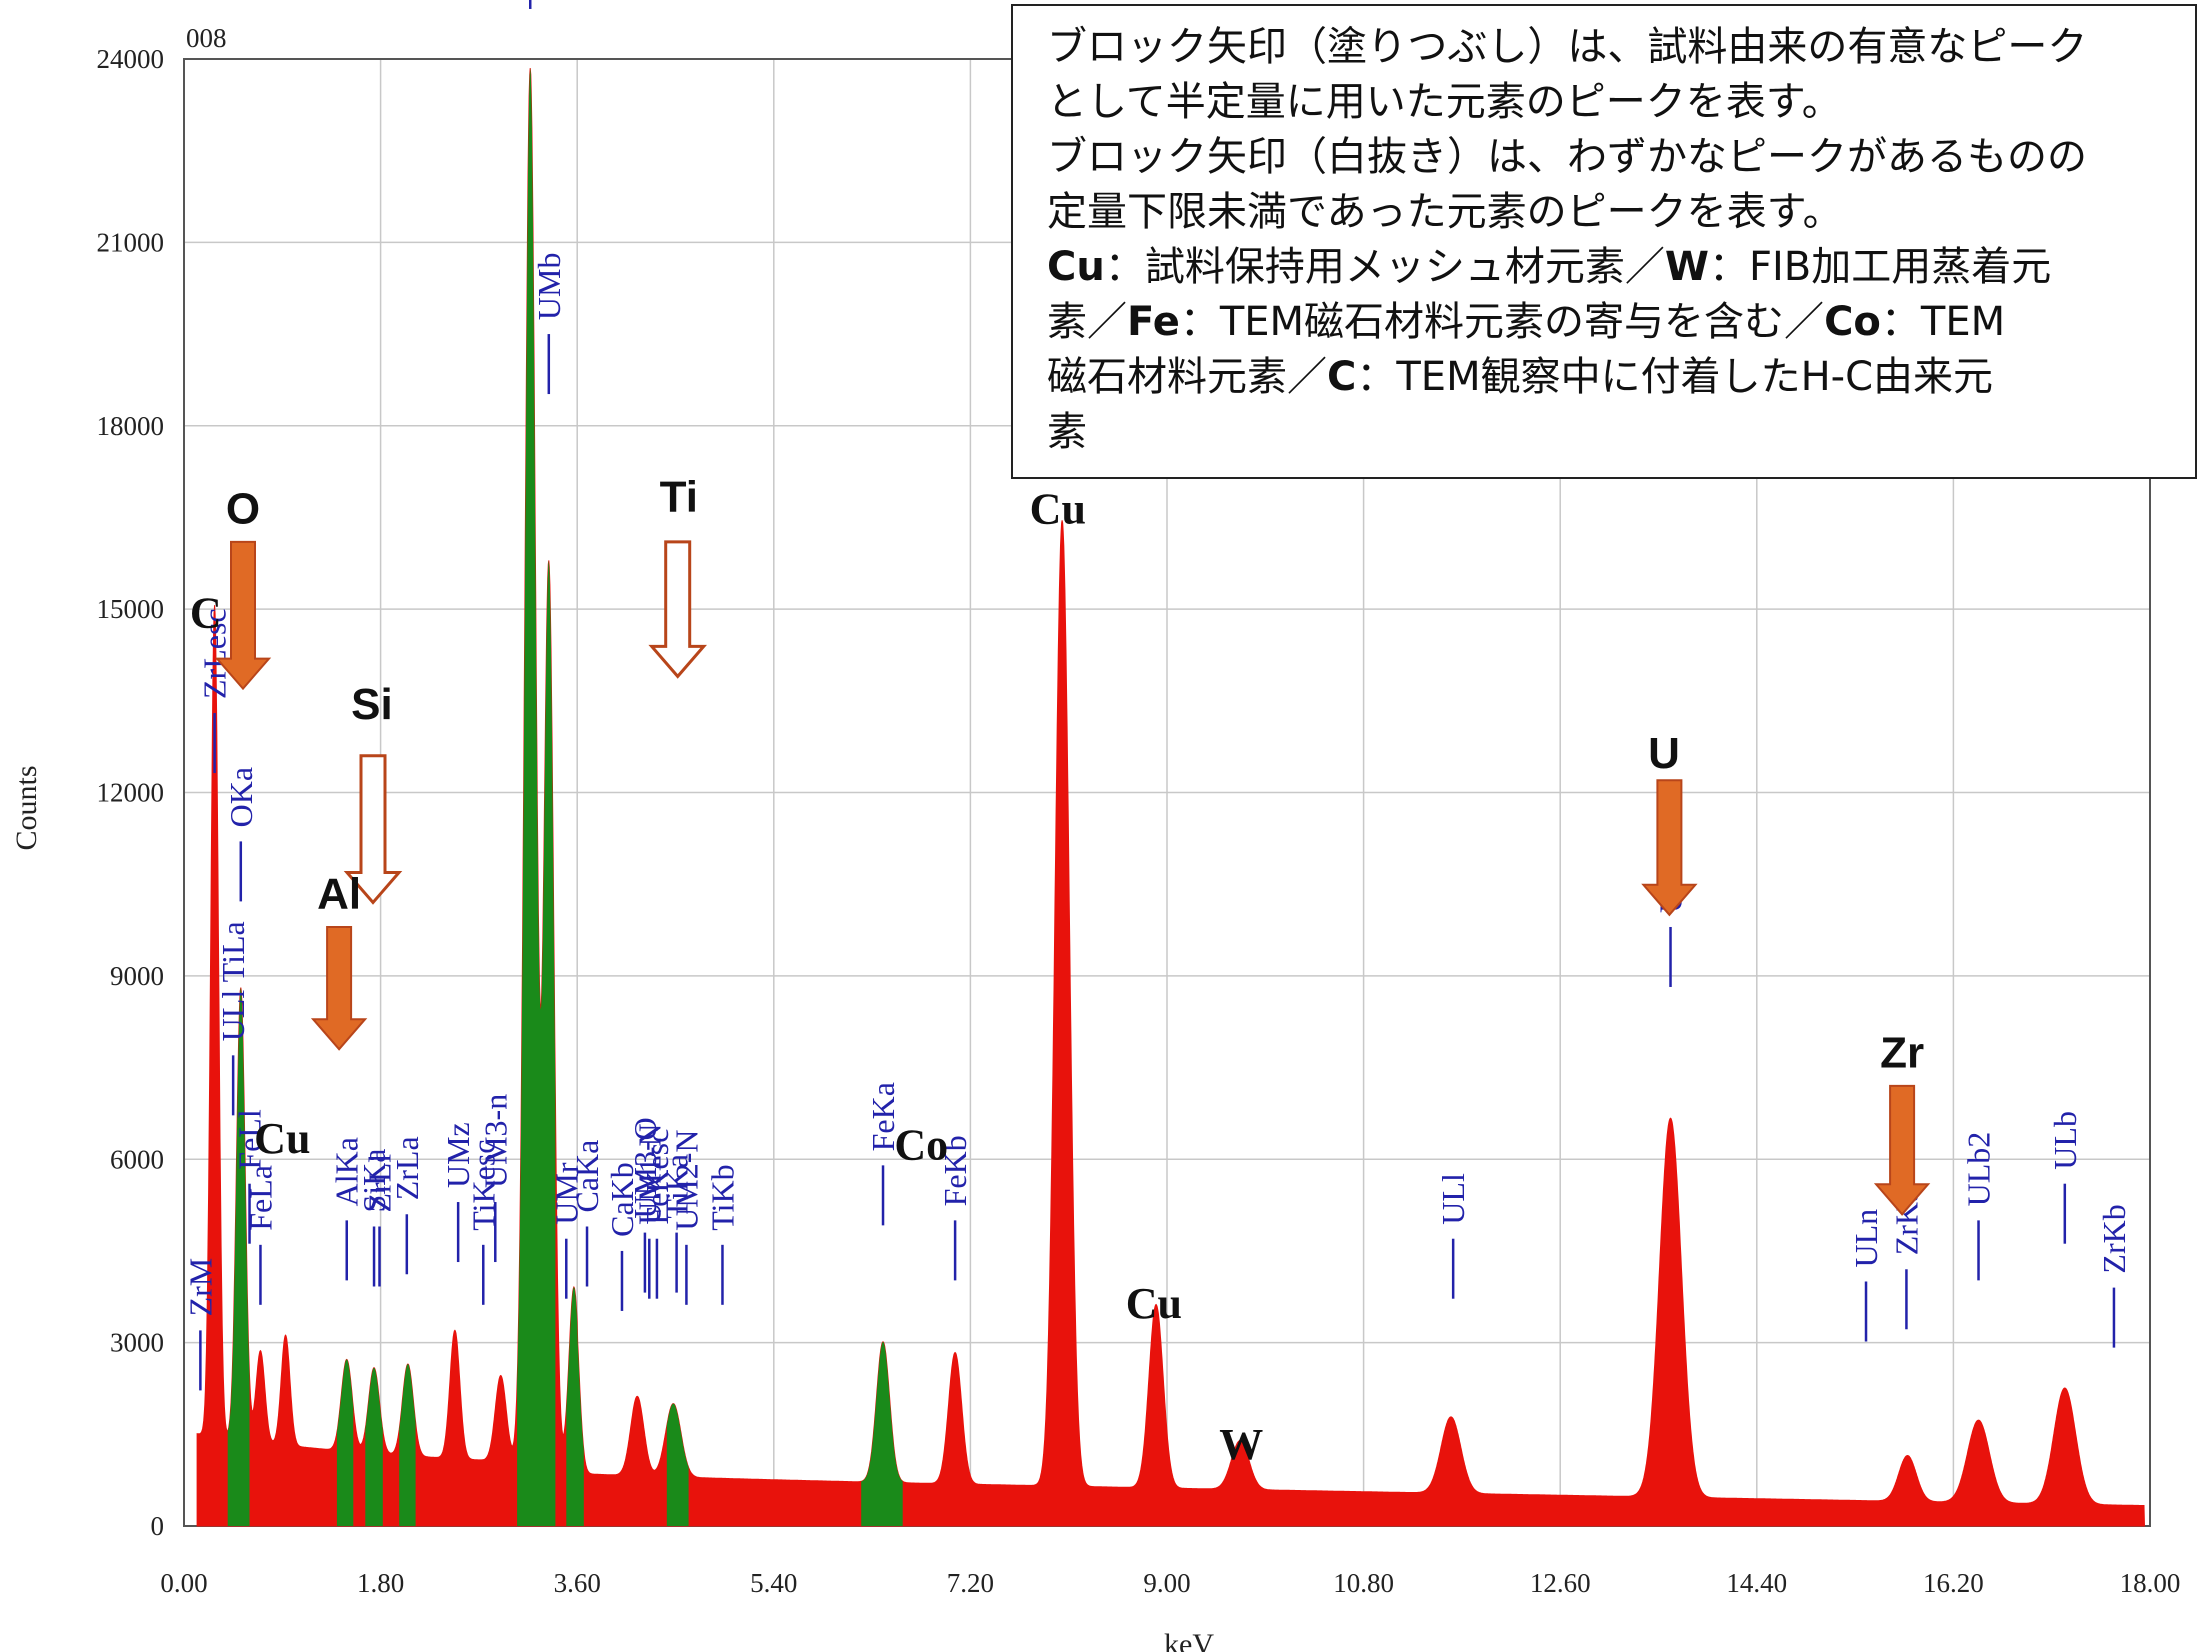 The height and width of the screenshot is (1652, 2200). Describe the element at coordinates (773, 1583) in the screenshot. I see `x-tick-label: 5.40` at that location.